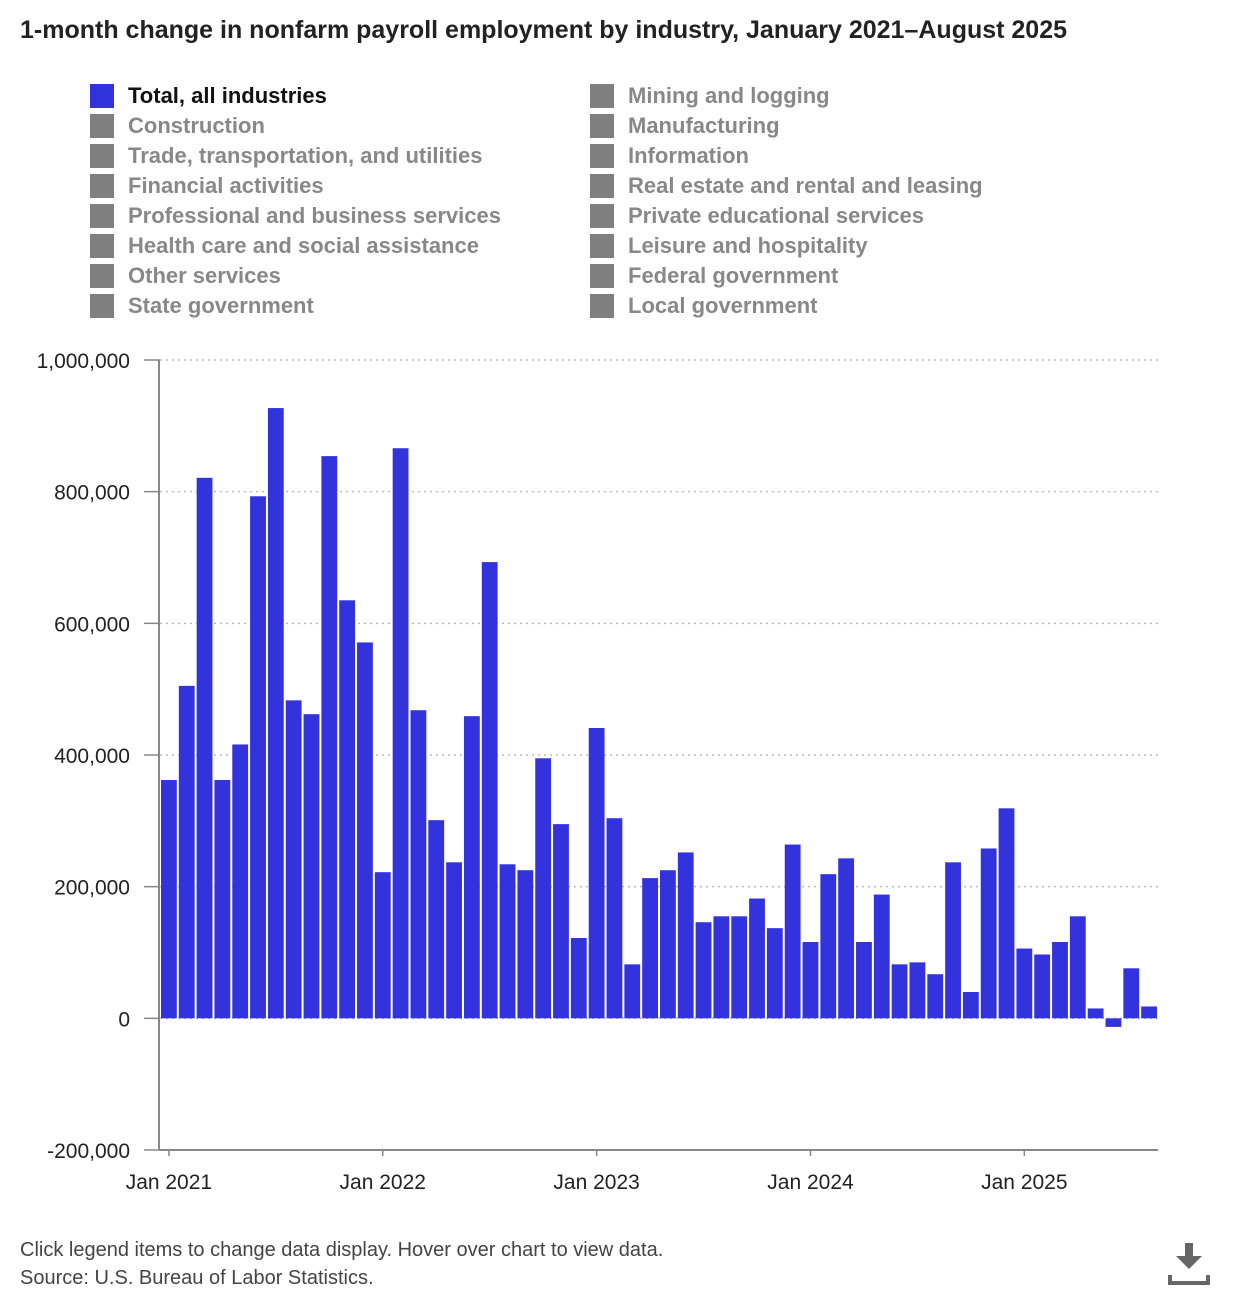  What do you see at coordinates (840, 125) in the screenshot?
I see `legend-item: Manufacturing` at bounding box center [840, 125].